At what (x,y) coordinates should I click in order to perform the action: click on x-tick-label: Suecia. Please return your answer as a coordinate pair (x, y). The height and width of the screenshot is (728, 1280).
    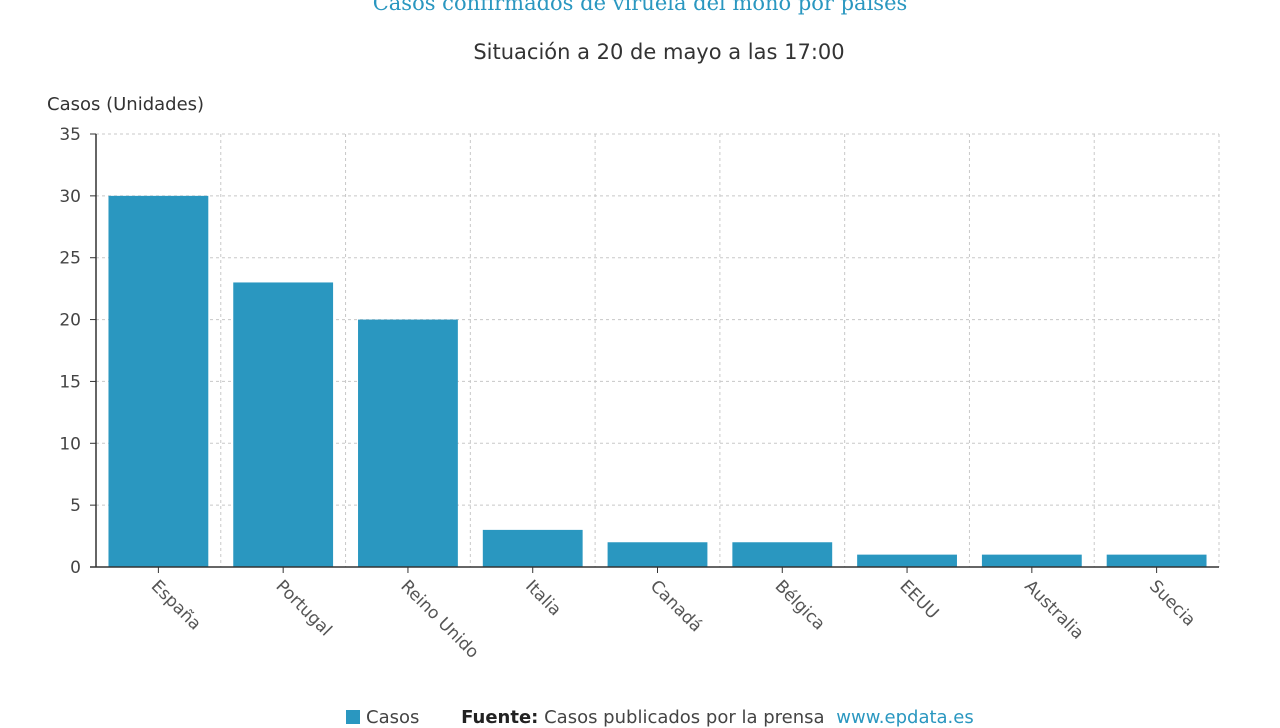
    Looking at the image, I should click on (1172, 603).